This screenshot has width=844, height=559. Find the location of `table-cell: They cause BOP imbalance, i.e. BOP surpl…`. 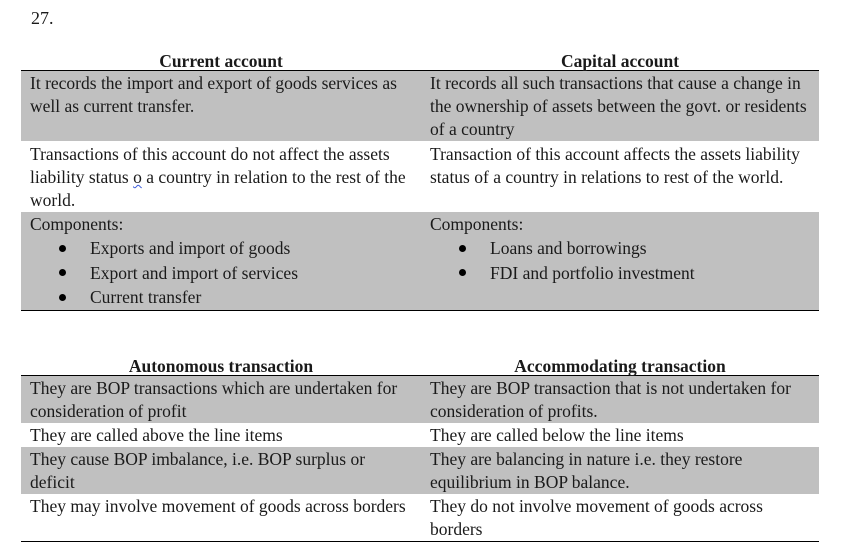

table-cell: They cause BOP imbalance, i.e. BOP surpl… is located at coordinates (221, 470).